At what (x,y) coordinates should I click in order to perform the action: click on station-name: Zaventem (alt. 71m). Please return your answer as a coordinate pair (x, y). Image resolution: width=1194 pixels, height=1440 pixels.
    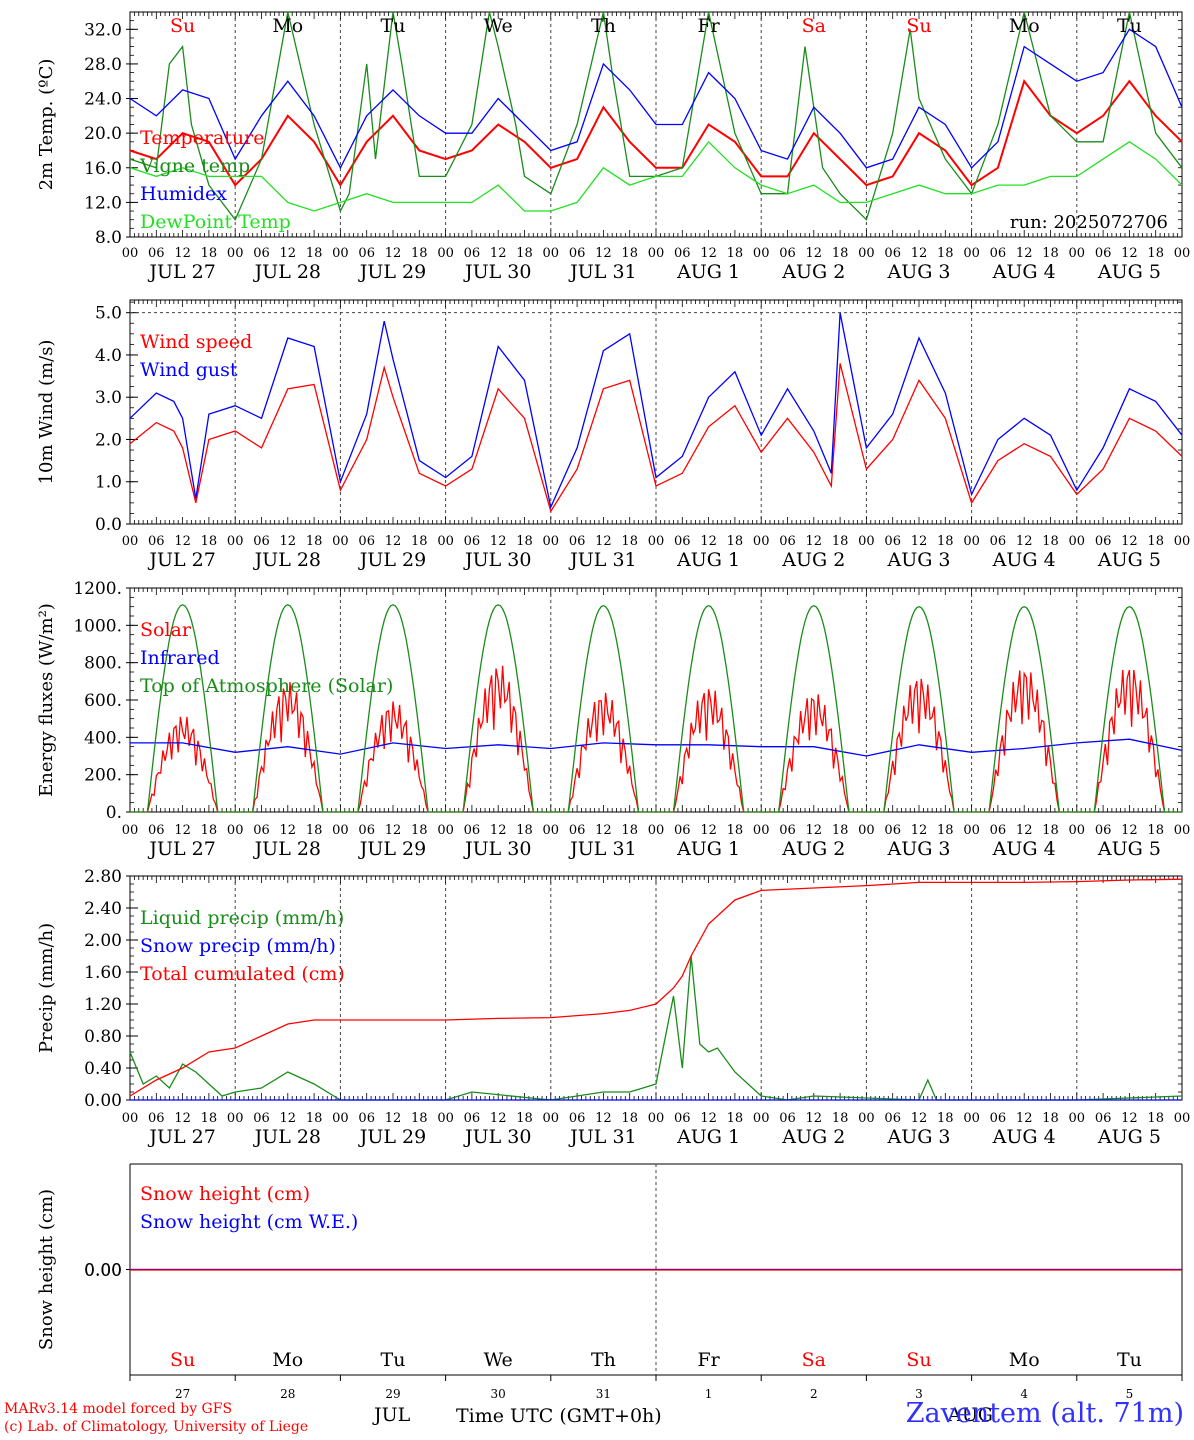
    Looking at the image, I should click on (1044, 1413).